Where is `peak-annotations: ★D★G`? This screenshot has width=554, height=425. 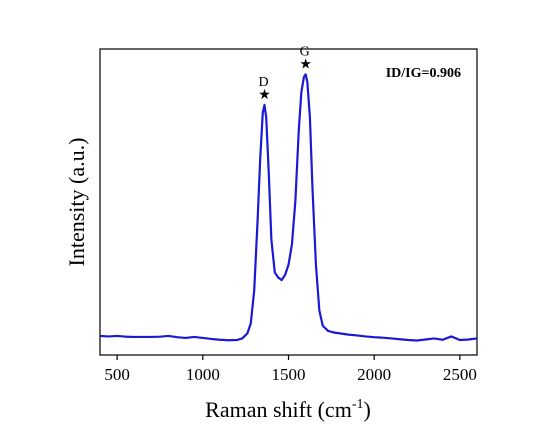
peak-annotations: ★D★G is located at coordinates (285, 73).